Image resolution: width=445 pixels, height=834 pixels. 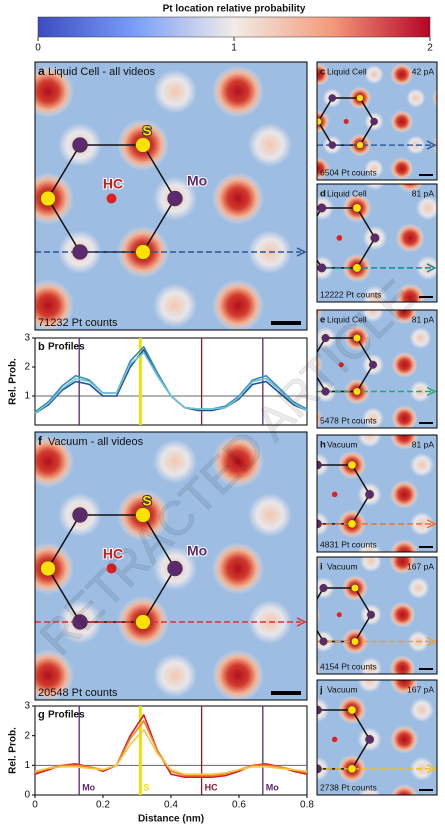 I want to click on y-tick-label: 1, so click(x=27, y=396).